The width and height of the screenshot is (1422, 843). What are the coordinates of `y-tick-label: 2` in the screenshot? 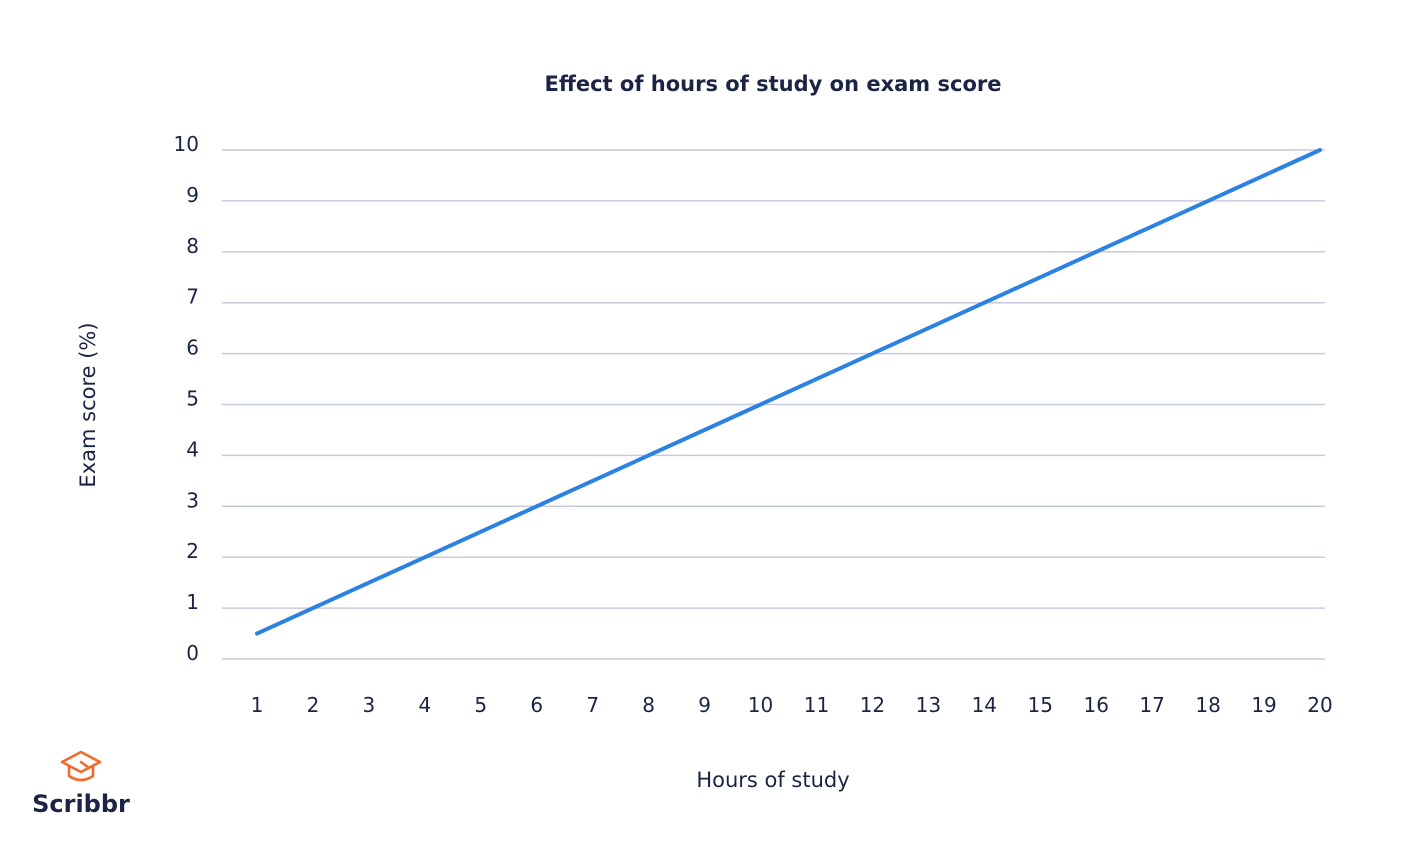 It's located at (192, 551).